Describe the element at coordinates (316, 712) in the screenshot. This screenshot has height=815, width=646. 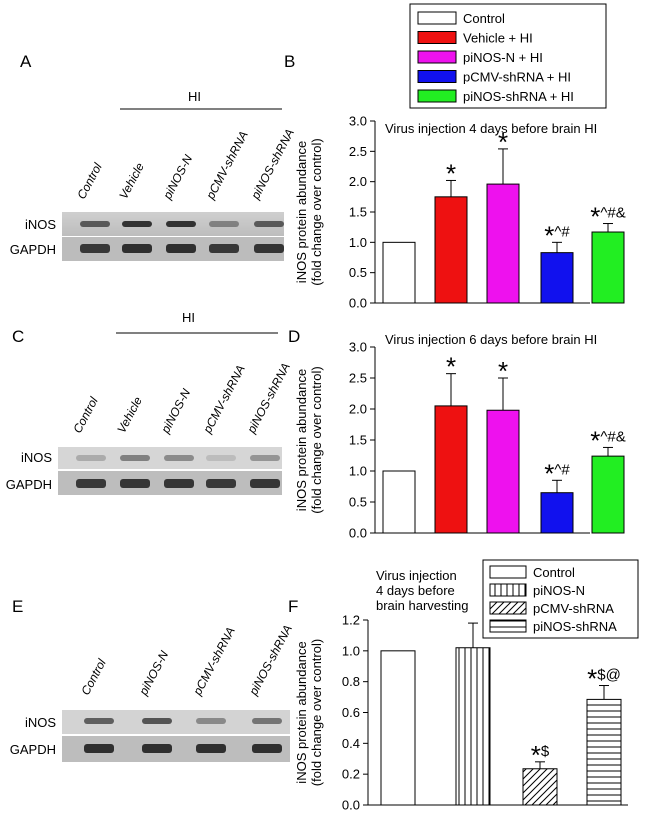
I see `chart-f-ylabel-line2: (fold change over control)` at that location.